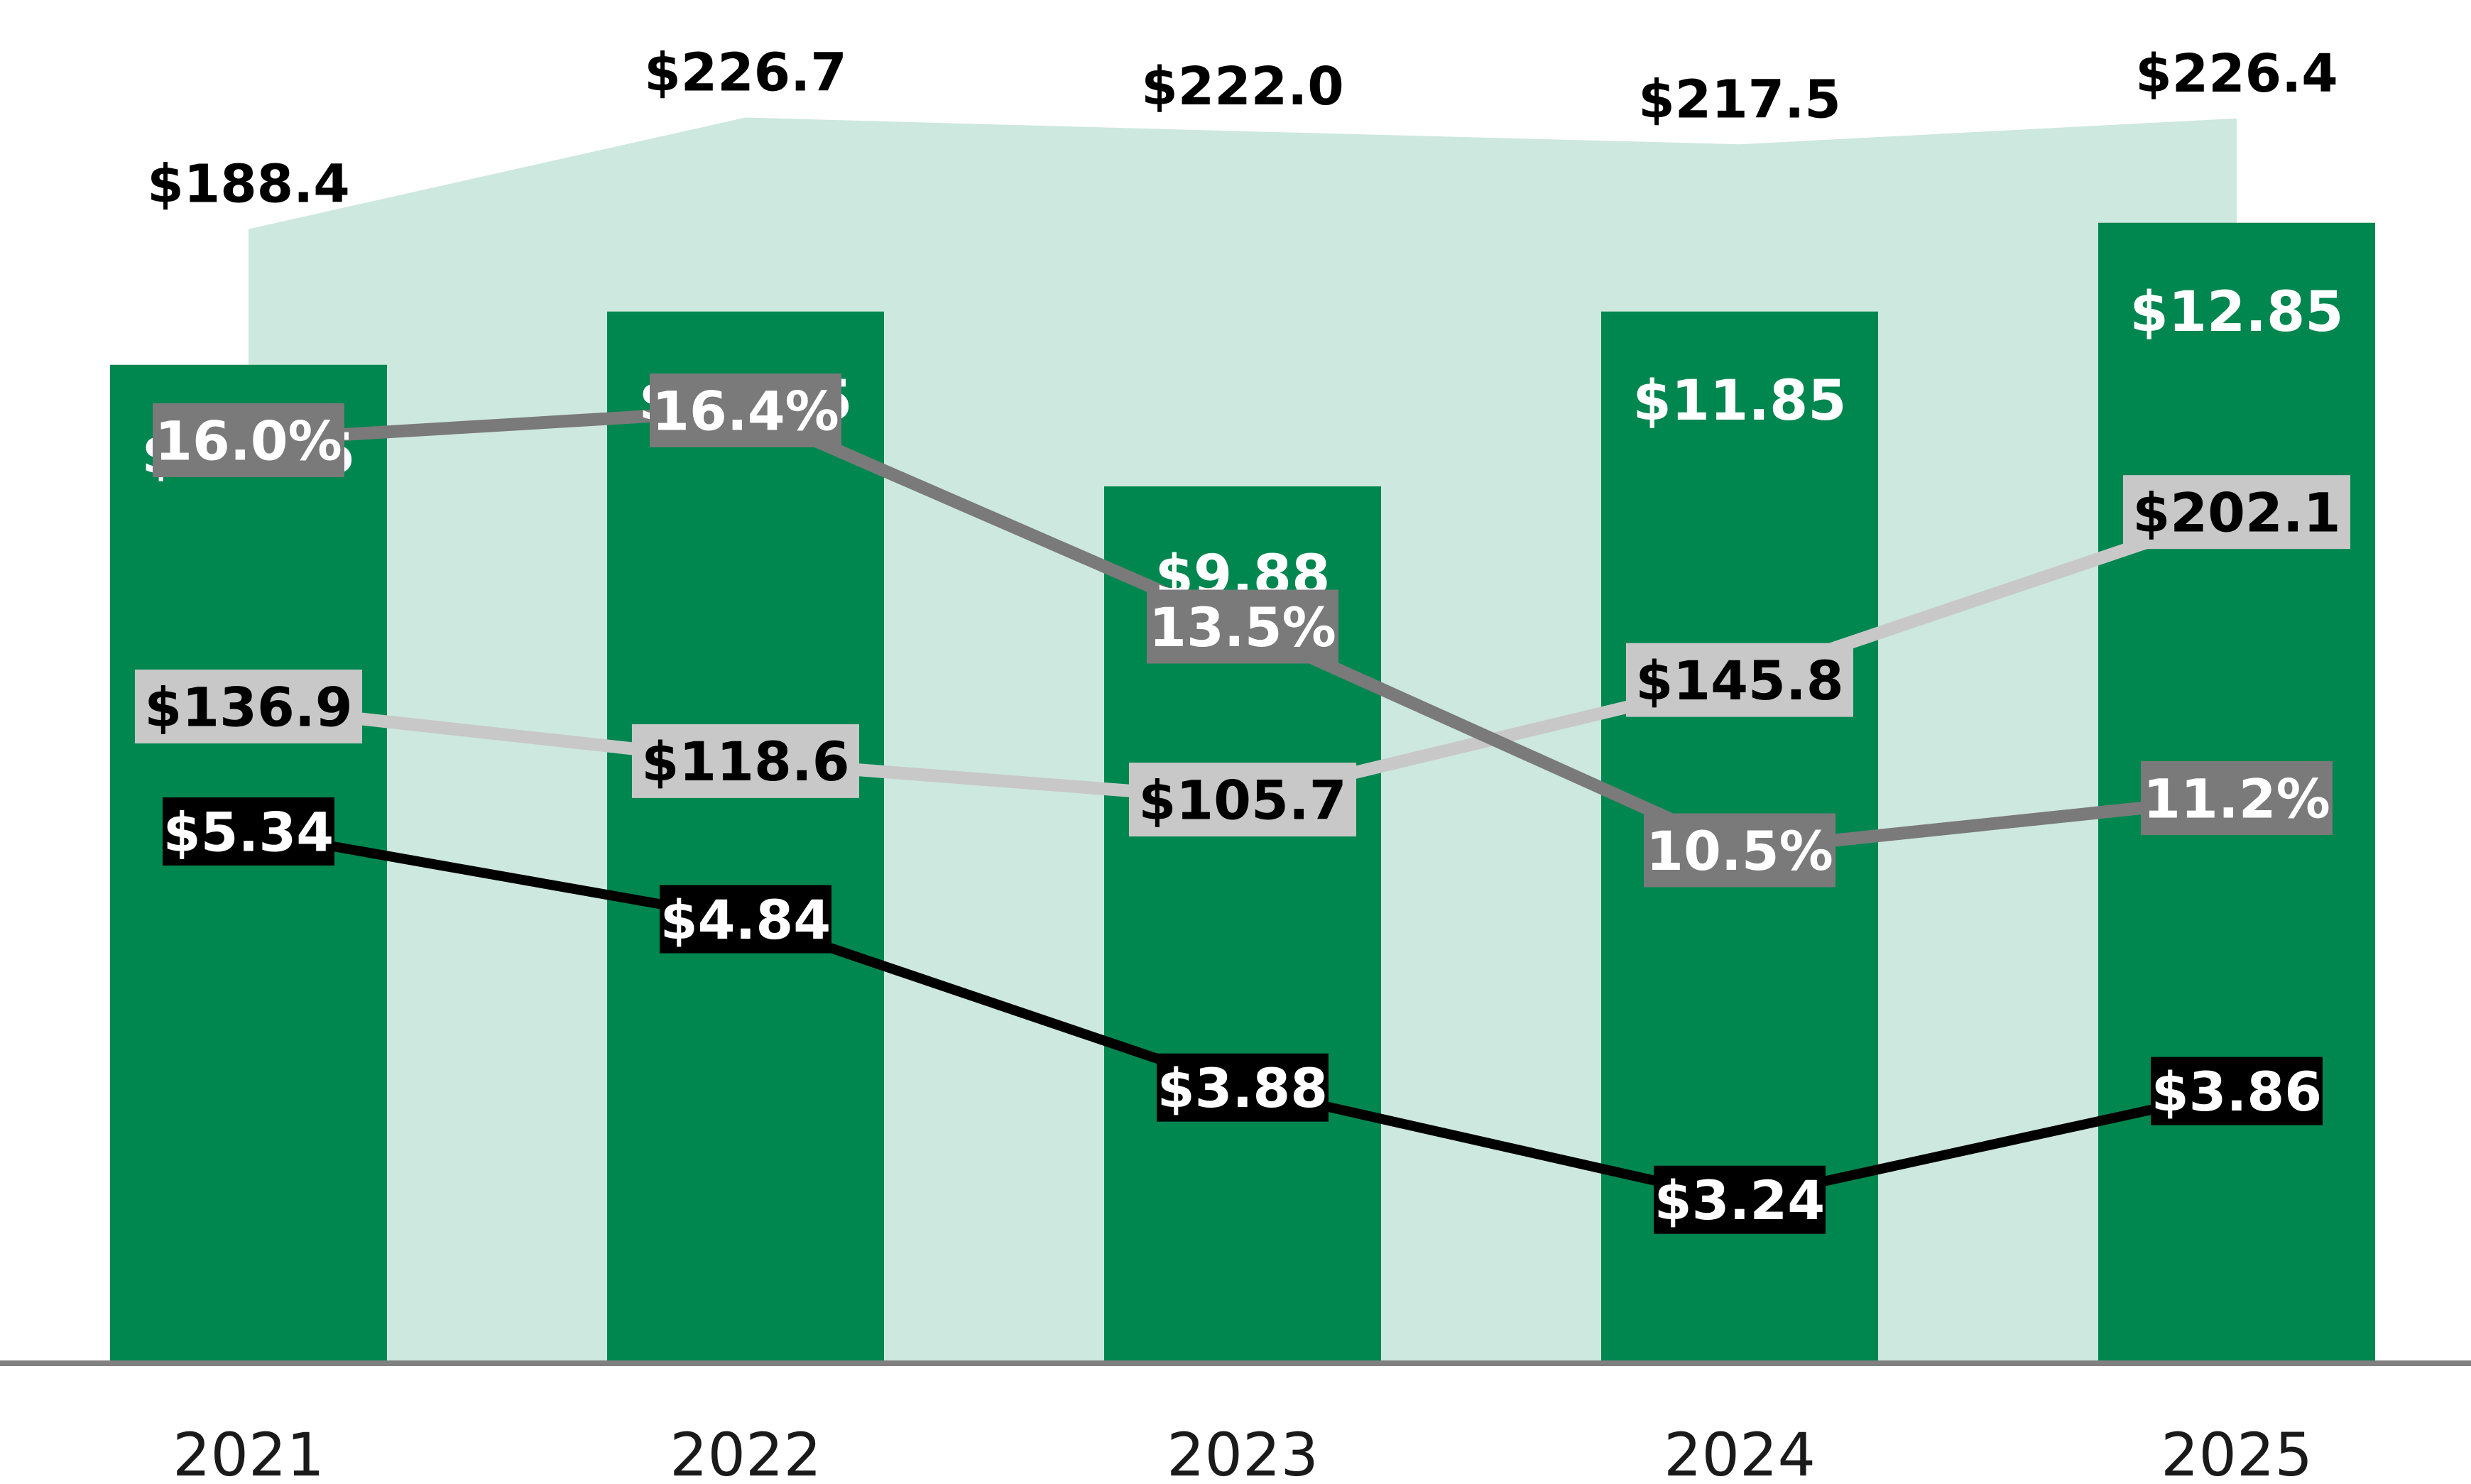  I want to click on light-grey-value-label: $136.9, so click(248, 706).